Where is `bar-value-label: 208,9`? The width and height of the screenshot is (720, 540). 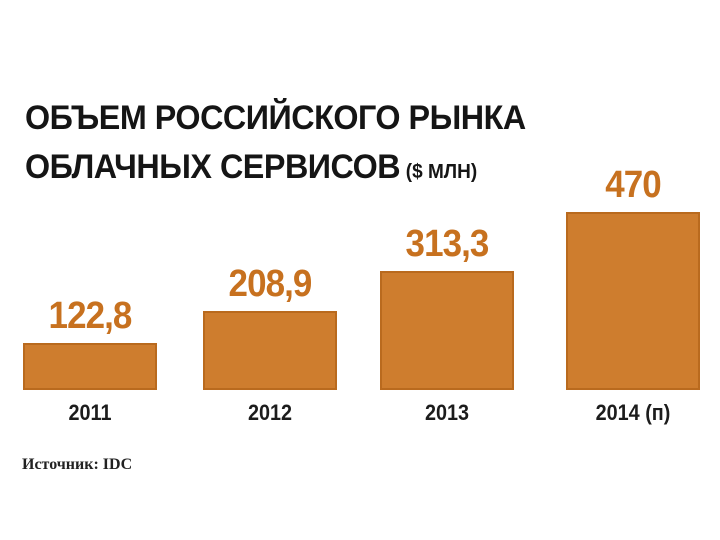 bar-value-label: 208,9 is located at coordinates (270, 284).